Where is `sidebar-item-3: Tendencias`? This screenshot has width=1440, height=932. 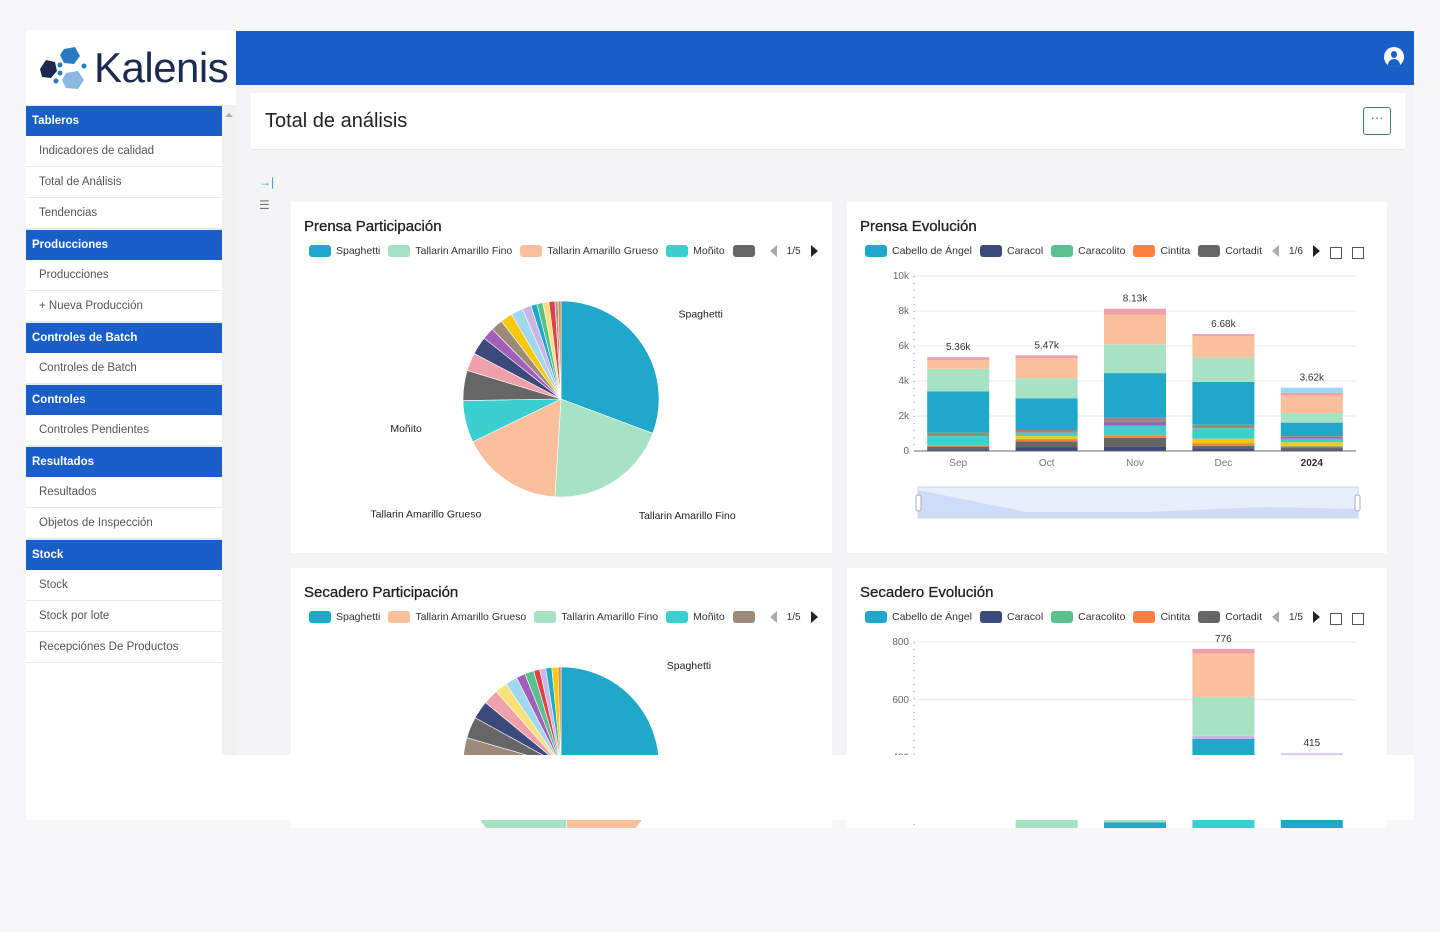 sidebar-item-3: Tendencias is located at coordinates (124, 213).